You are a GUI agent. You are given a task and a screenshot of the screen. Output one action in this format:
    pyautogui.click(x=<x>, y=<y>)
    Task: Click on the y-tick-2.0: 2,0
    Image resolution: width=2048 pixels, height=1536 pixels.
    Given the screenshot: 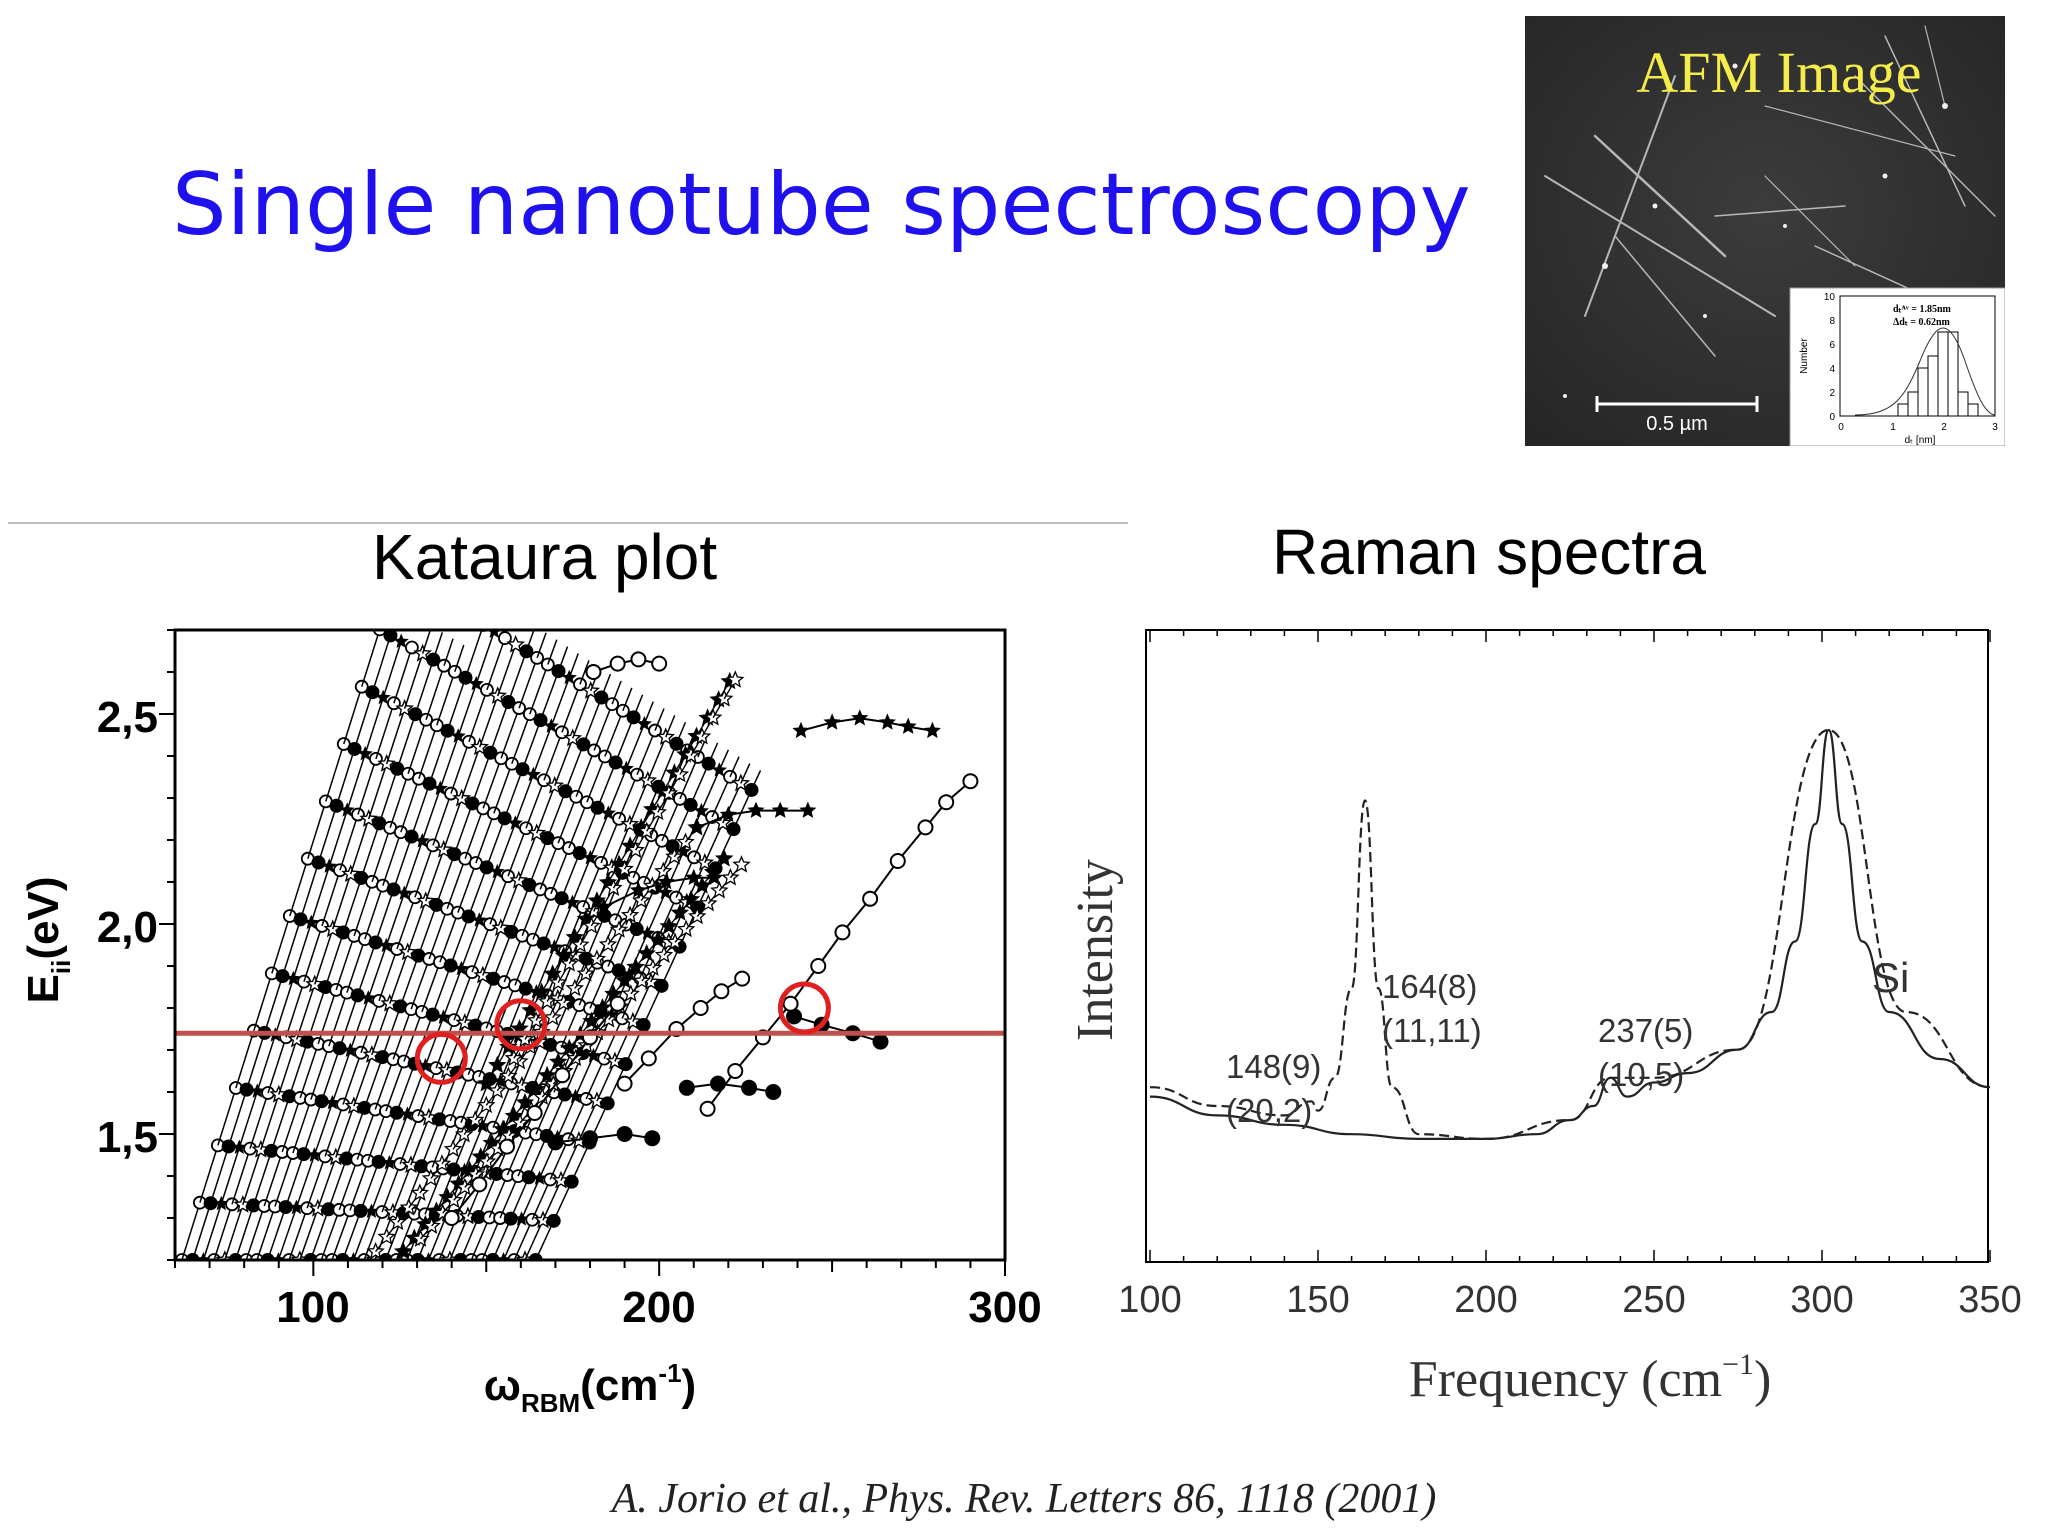 What is the action you would take?
    pyautogui.click(x=127, y=927)
    